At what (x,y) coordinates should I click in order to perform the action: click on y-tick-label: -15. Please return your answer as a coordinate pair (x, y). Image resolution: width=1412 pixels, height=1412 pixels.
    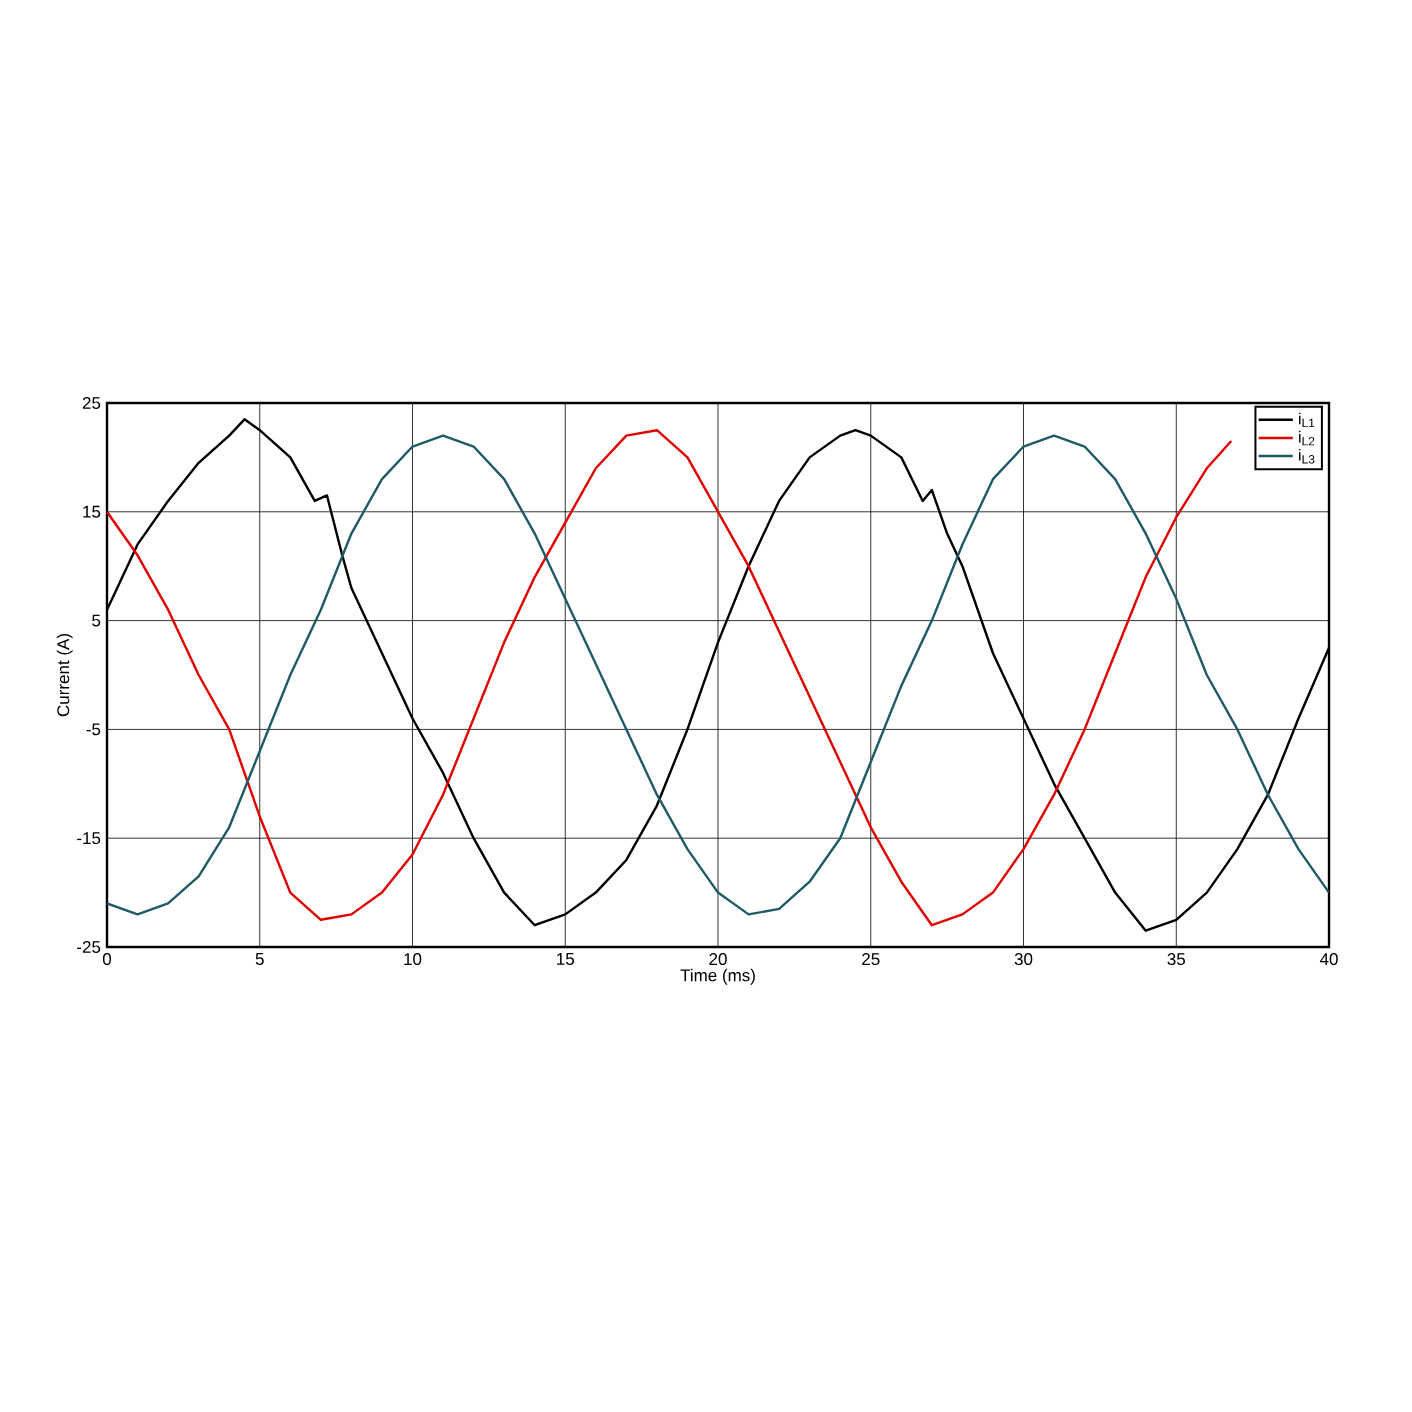
    Looking at the image, I should click on (89, 838).